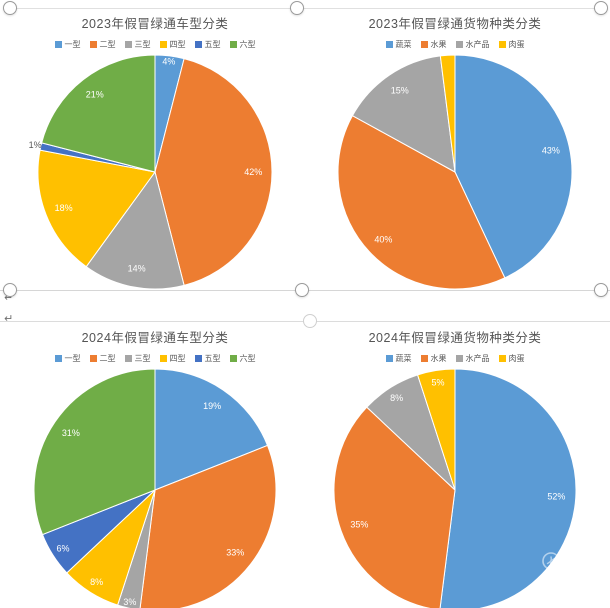 The width and height of the screenshot is (610, 608). What do you see at coordinates (403, 44) in the screenshot?
I see `legend-label: 蔬菜` at bounding box center [403, 44].